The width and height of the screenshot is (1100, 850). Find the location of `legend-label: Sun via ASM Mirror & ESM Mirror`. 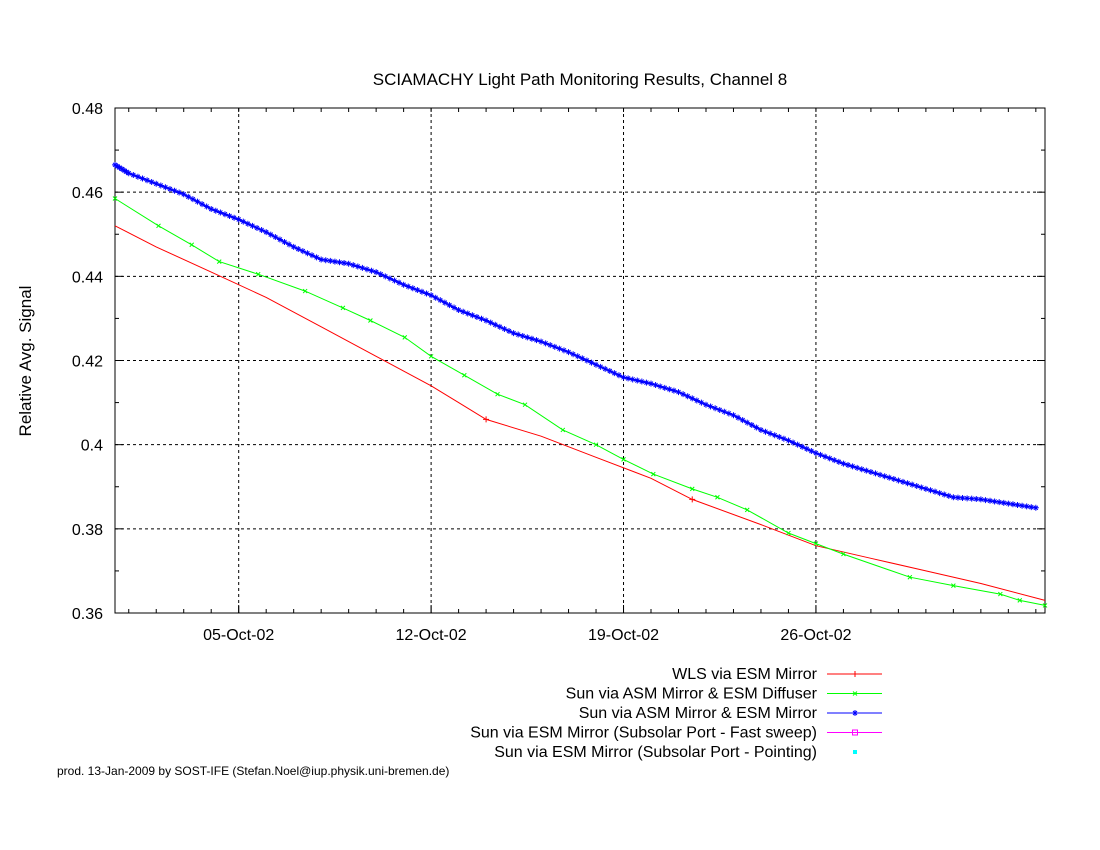

legend-label: Sun via ASM Mirror & ESM Mirror is located at coordinates (698, 713).